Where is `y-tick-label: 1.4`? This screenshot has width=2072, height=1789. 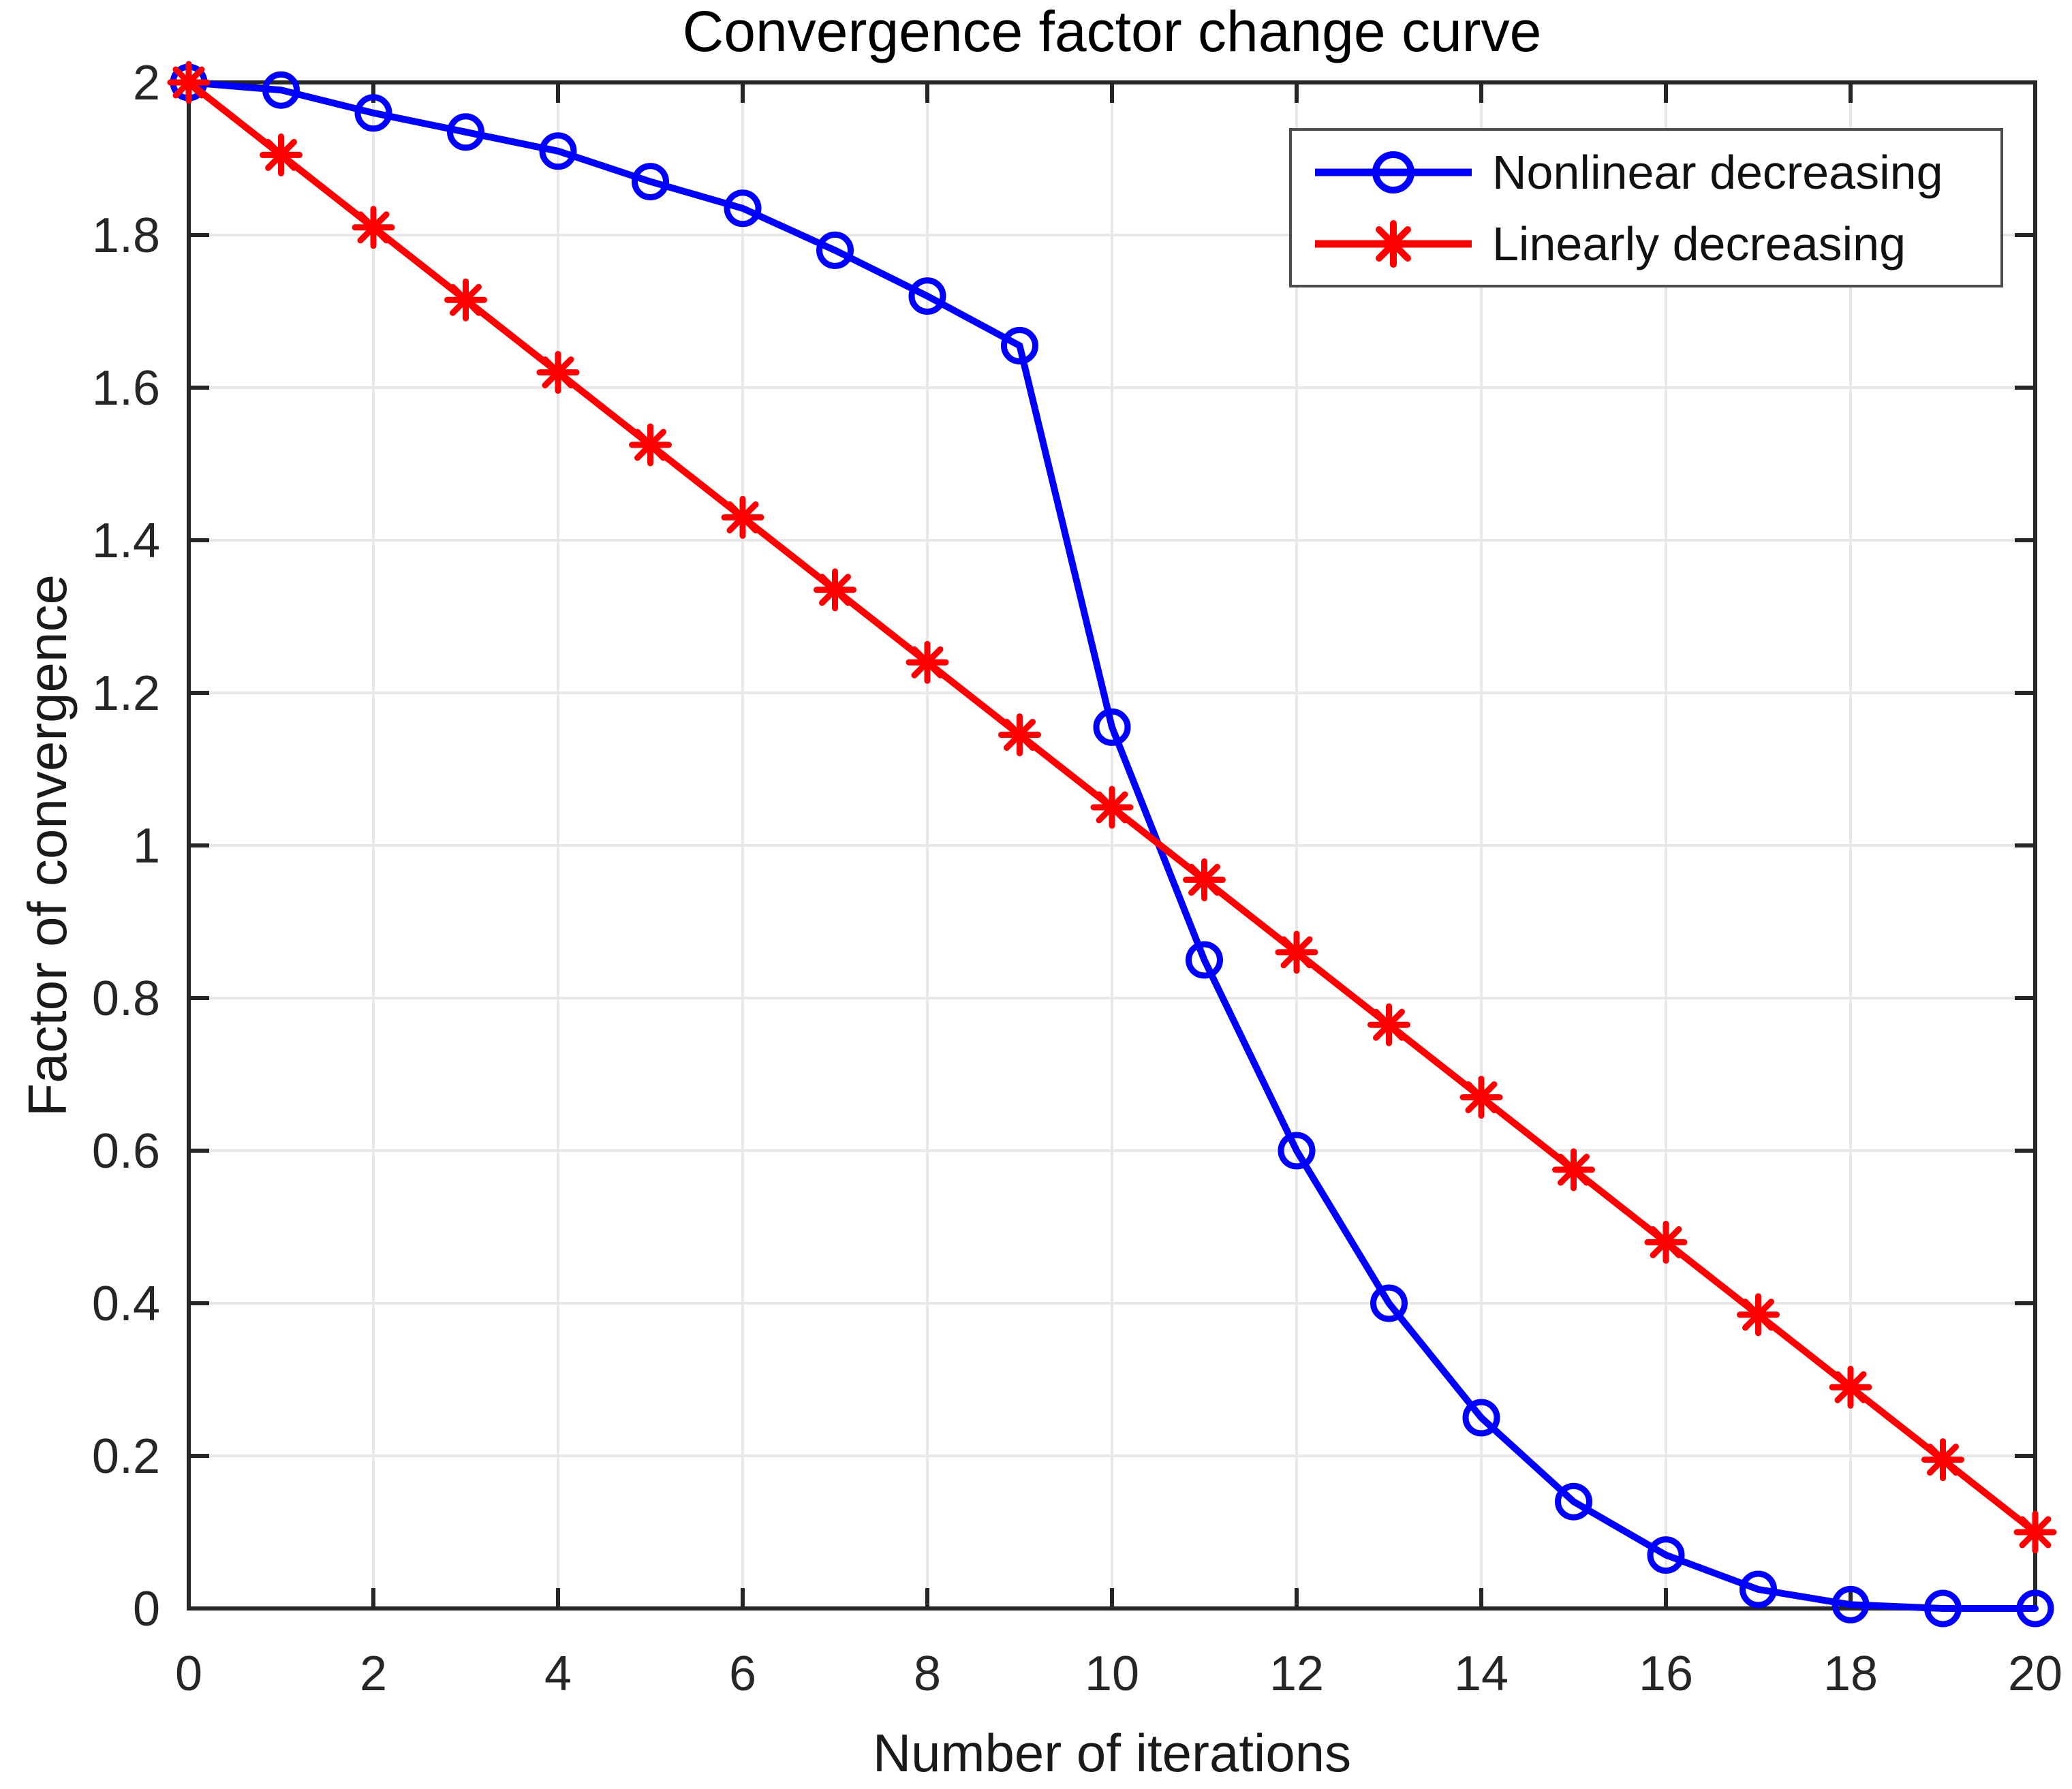 y-tick-label: 1.4 is located at coordinates (126, 541).